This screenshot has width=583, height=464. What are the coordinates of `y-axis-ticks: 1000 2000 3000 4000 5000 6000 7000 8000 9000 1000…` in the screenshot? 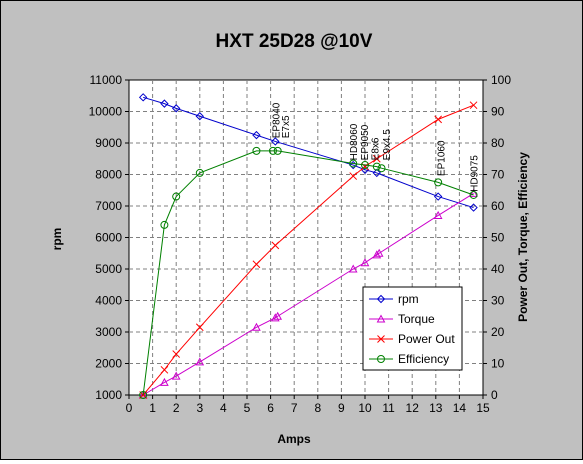 It's located at (109, 237).